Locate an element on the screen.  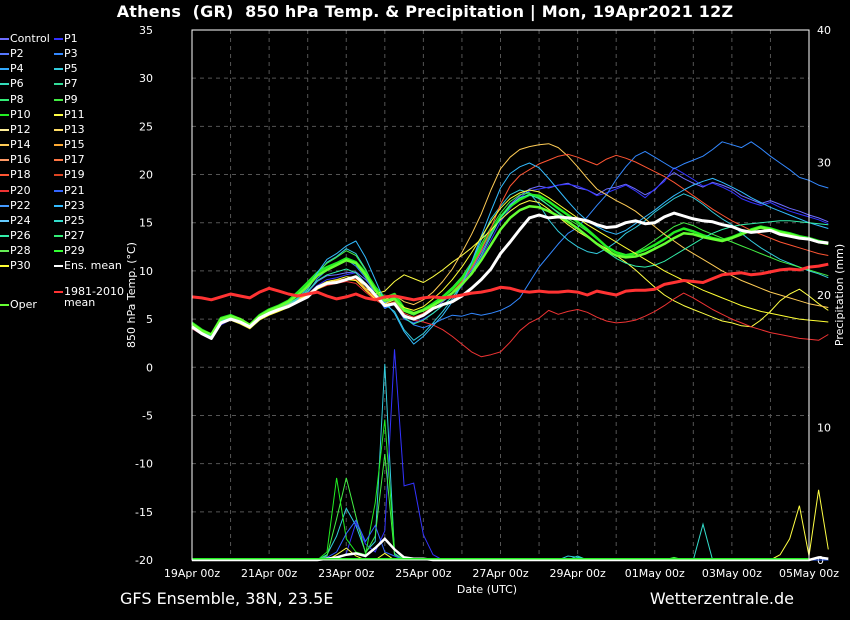
legend-label: P30 is located at coordinates (20, 266).